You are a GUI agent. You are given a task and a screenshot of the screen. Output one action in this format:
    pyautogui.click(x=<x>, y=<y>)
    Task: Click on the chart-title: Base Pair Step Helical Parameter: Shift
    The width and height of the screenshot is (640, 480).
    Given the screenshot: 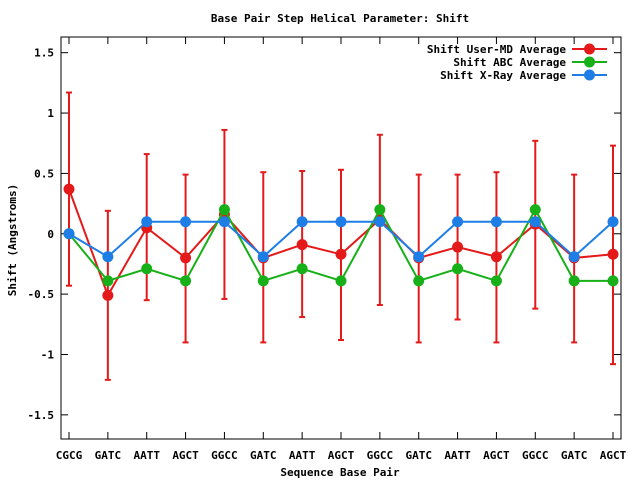 What is the action you would take?
    pyautogui.click(x=340, y=18)
    